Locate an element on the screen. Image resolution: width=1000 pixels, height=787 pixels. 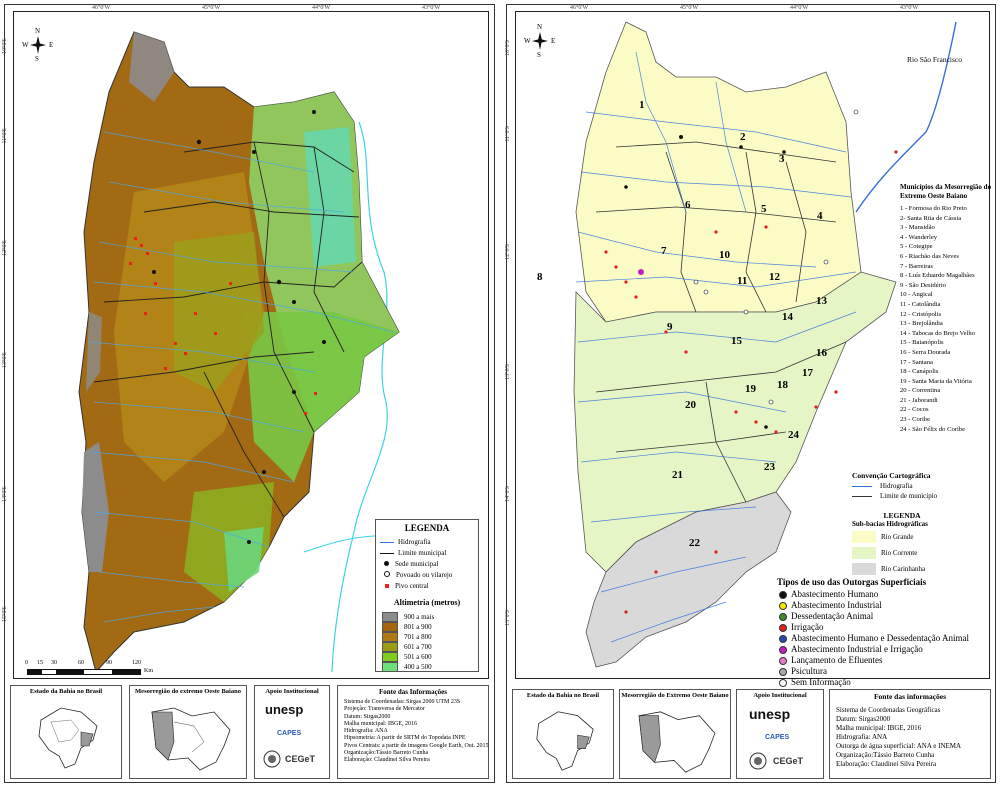
municipio-number: 17 is located at coordinates (807, 373).